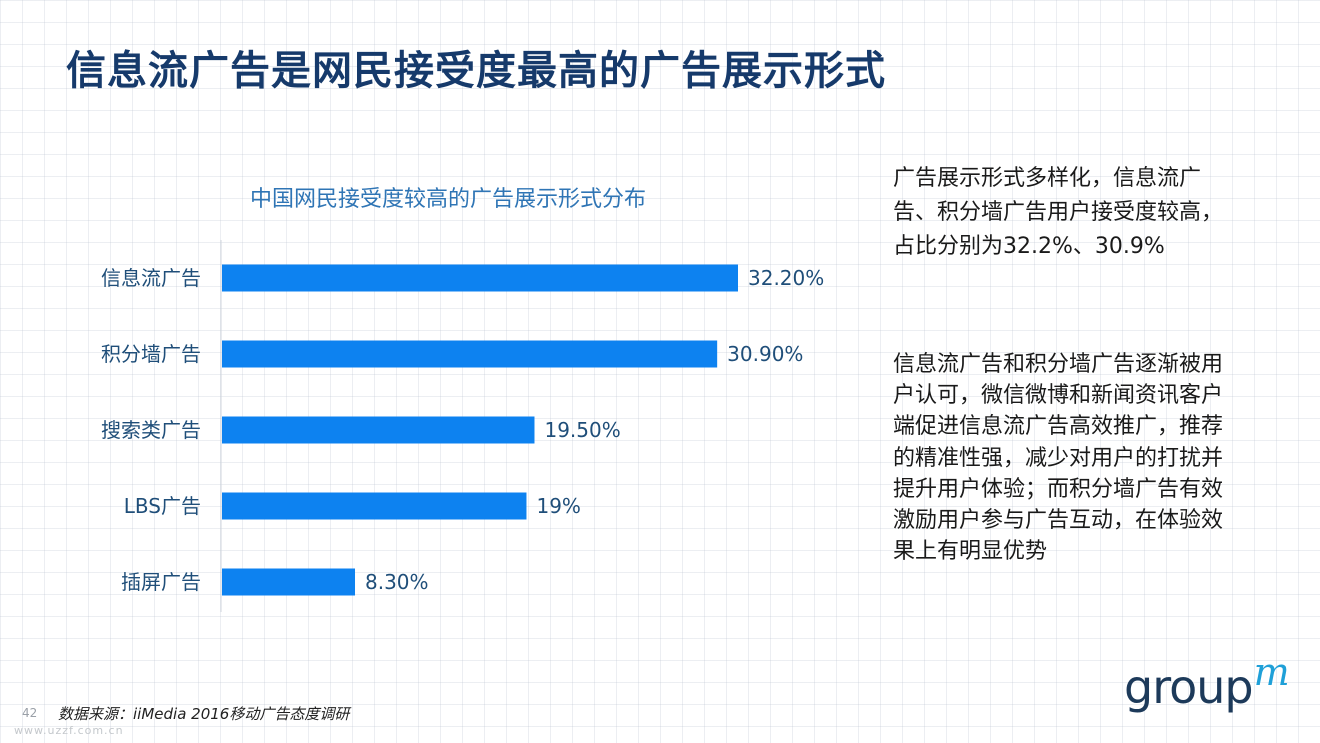  Describe the element at coordinates (161, 582) in the screenshot. I see `category-label: 插屏广告` at that location.